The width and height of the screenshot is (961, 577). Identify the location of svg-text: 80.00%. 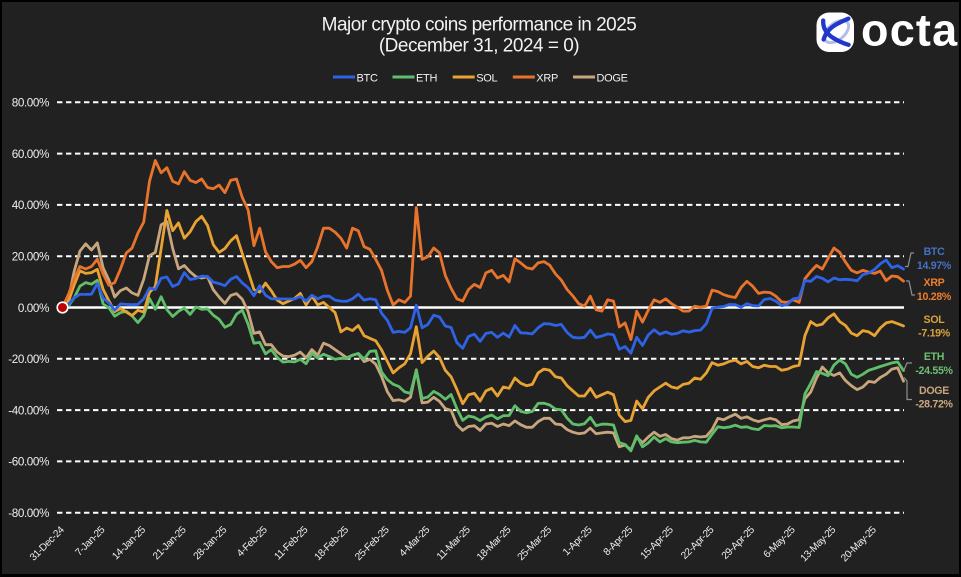
(30, 103).